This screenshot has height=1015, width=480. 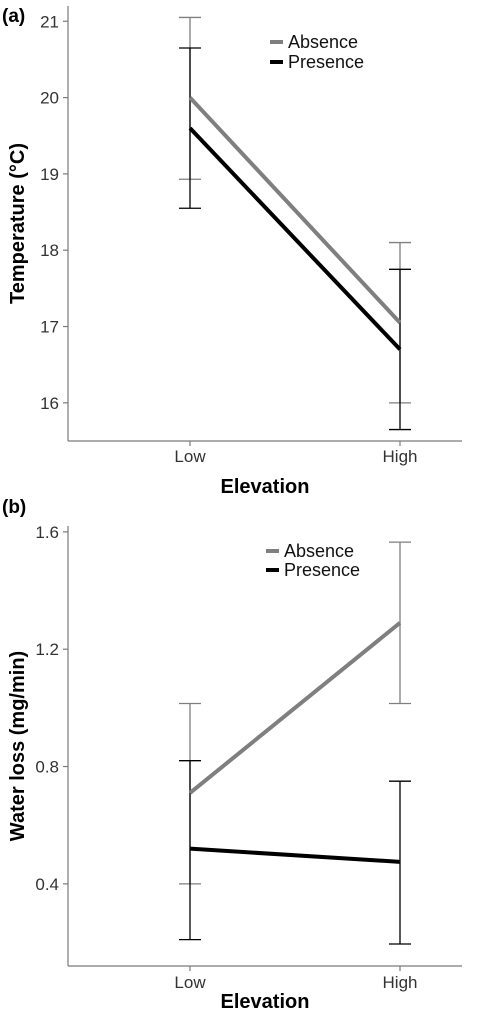 What do you see at coordinates (14, 507) in the screenshot?
I see `panel-label: (b)` at bounding box center [14, 507].